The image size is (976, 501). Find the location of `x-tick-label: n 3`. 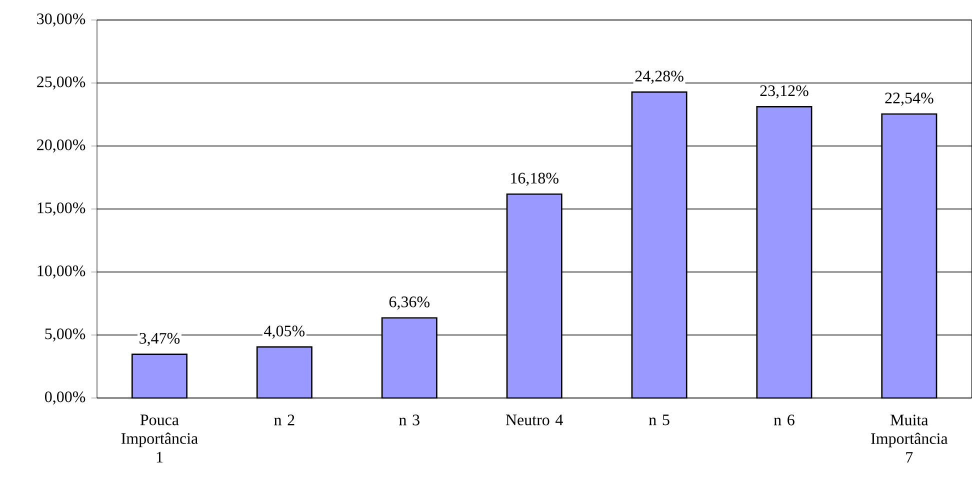

x-tick-label: n 3 is located at coordinates (409, 420).